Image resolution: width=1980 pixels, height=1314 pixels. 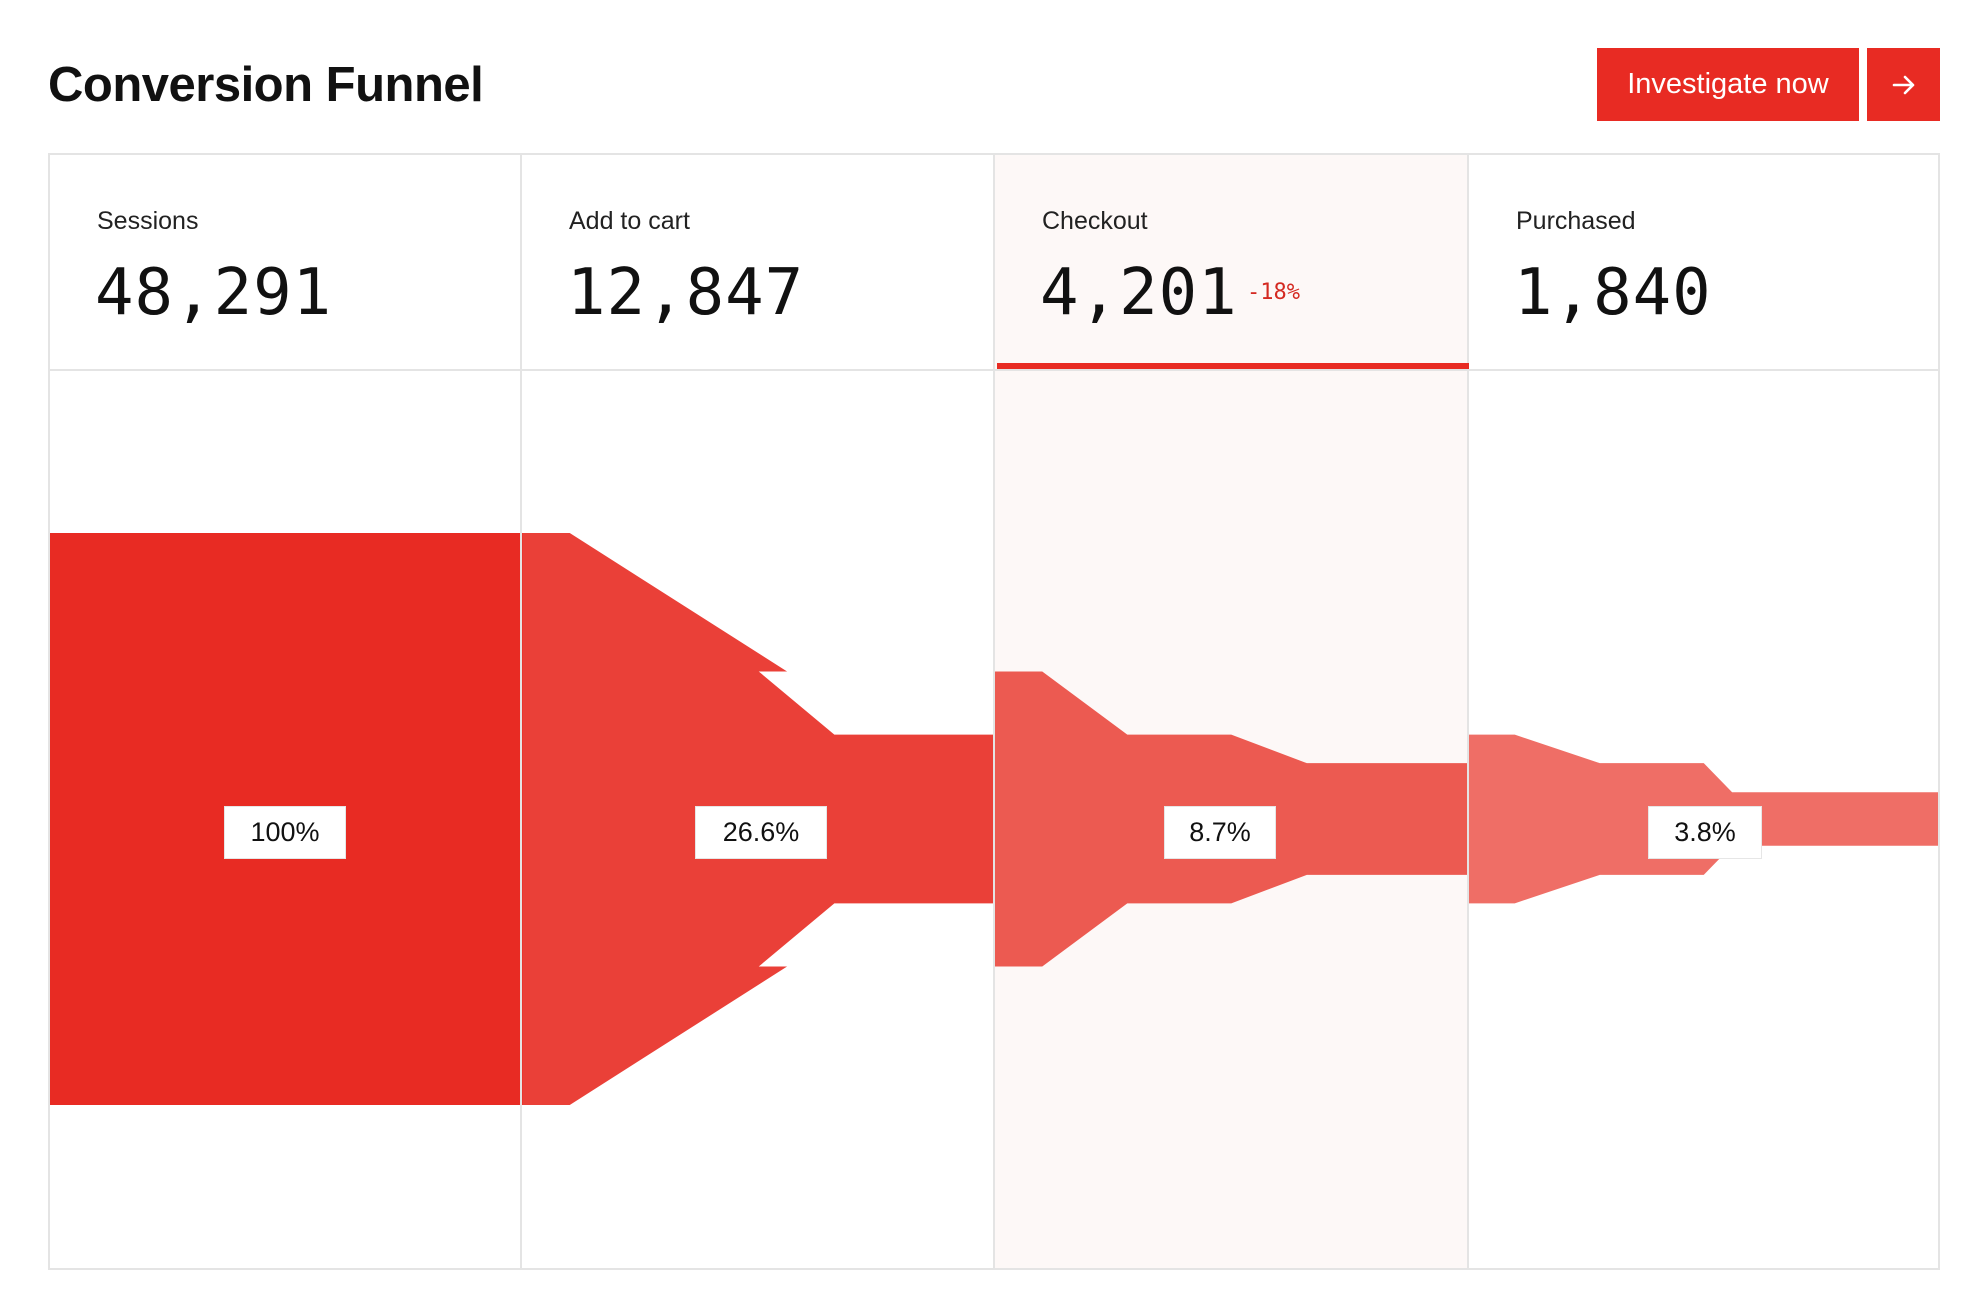 I want to click on stage-value: 1,840, so click(x=1613, y=293).